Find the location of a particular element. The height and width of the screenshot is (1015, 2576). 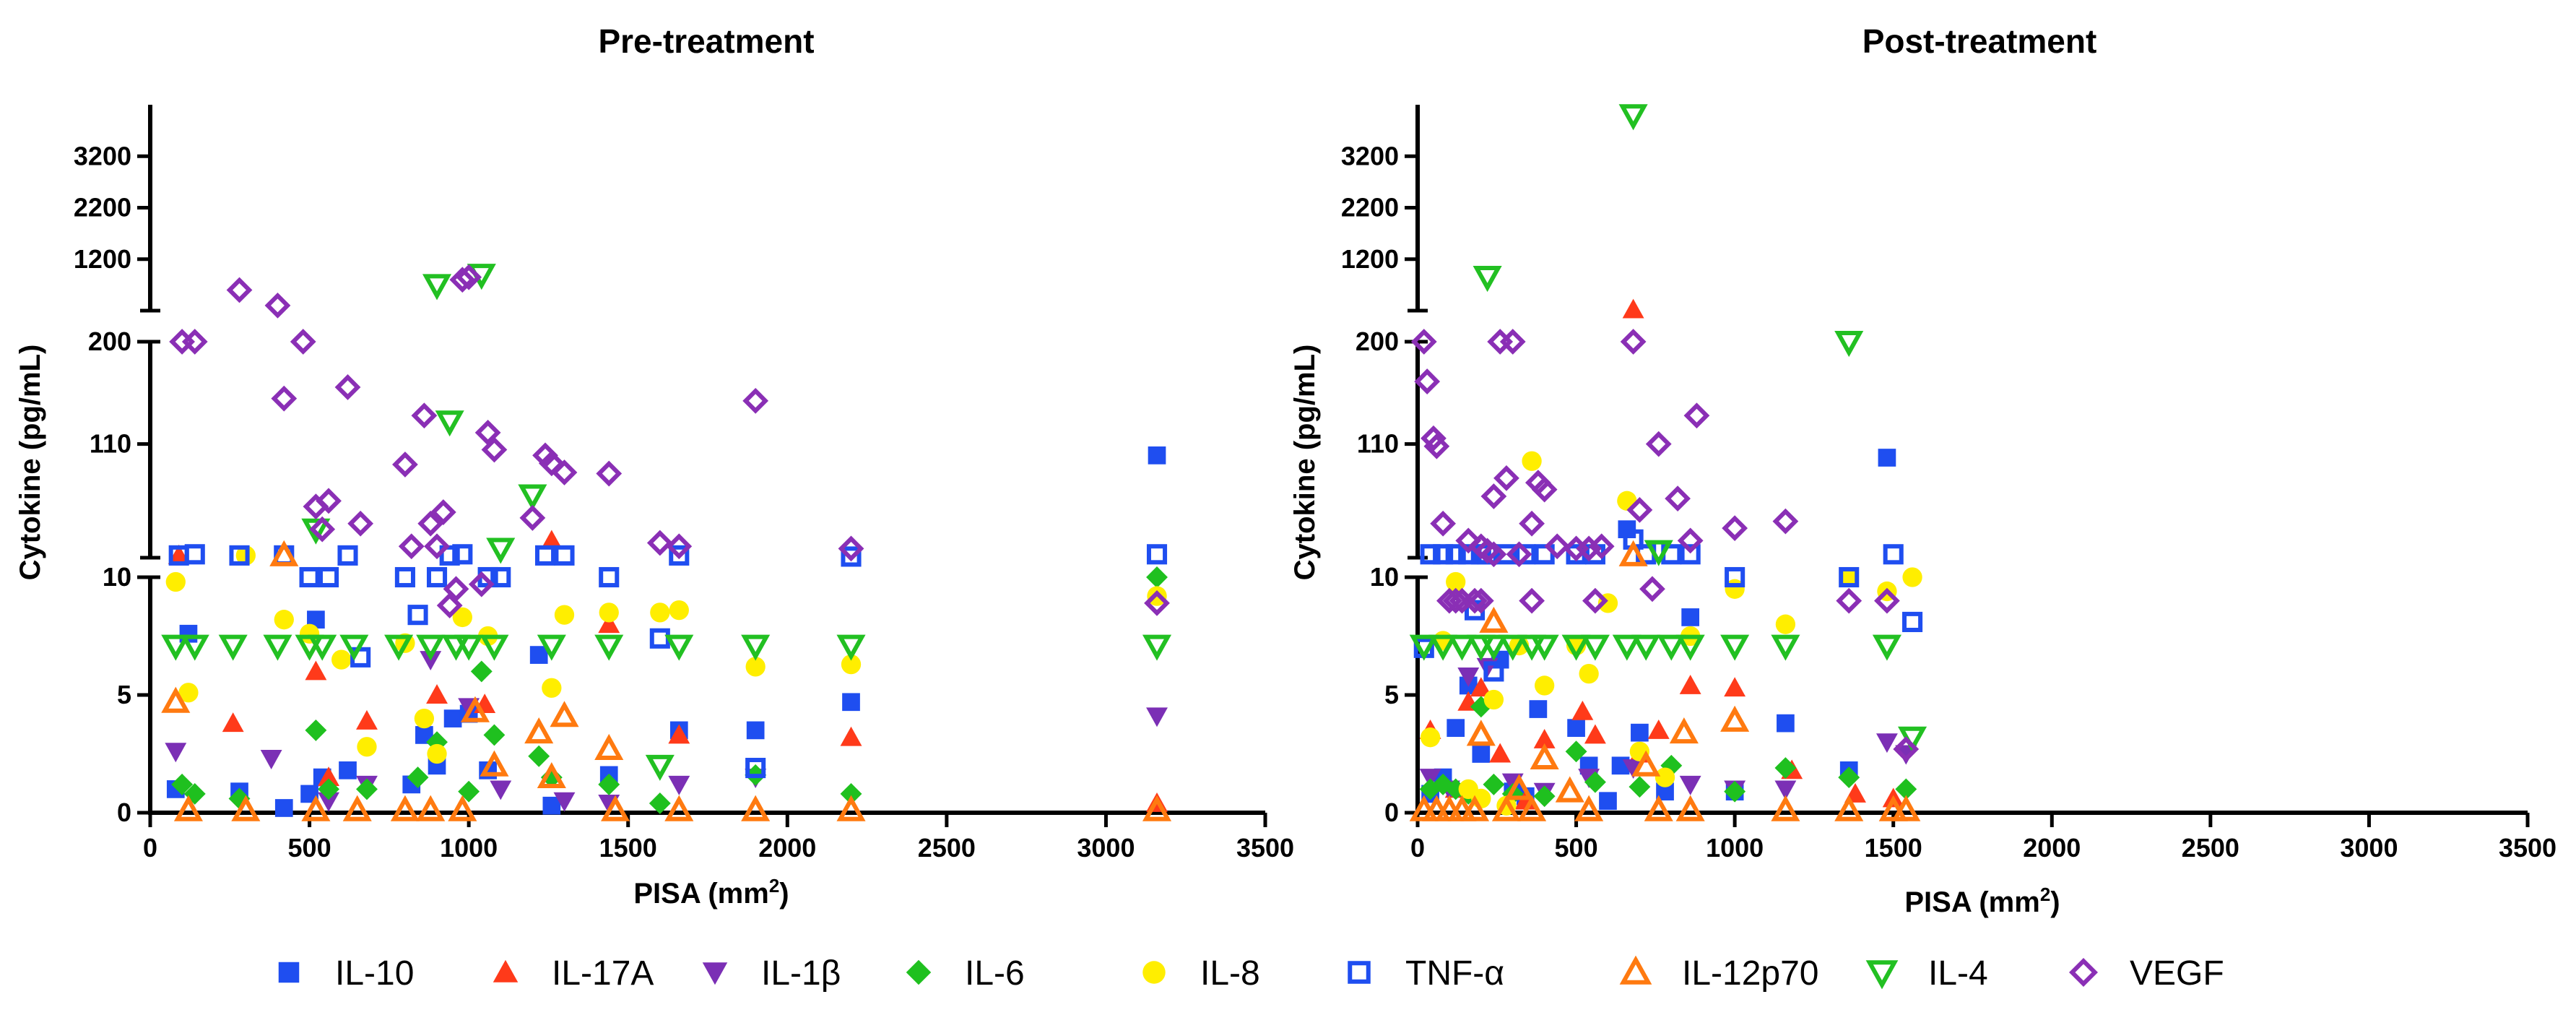

legend-item: TNF-α is located at coordinates (1426, 973).